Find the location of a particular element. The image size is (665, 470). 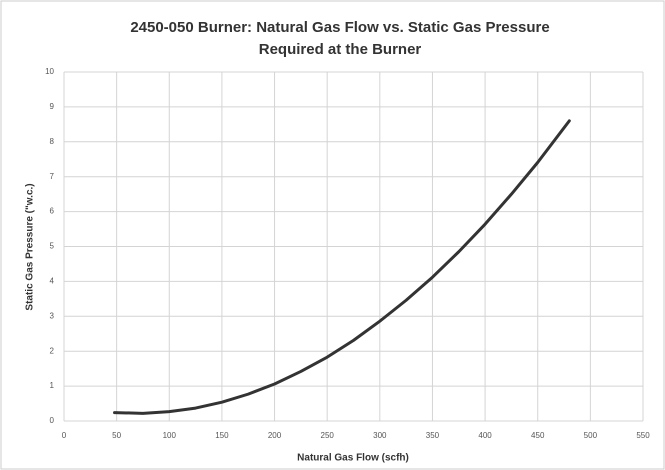

x-tick-label: 500 is located at coordinates (591, 435).